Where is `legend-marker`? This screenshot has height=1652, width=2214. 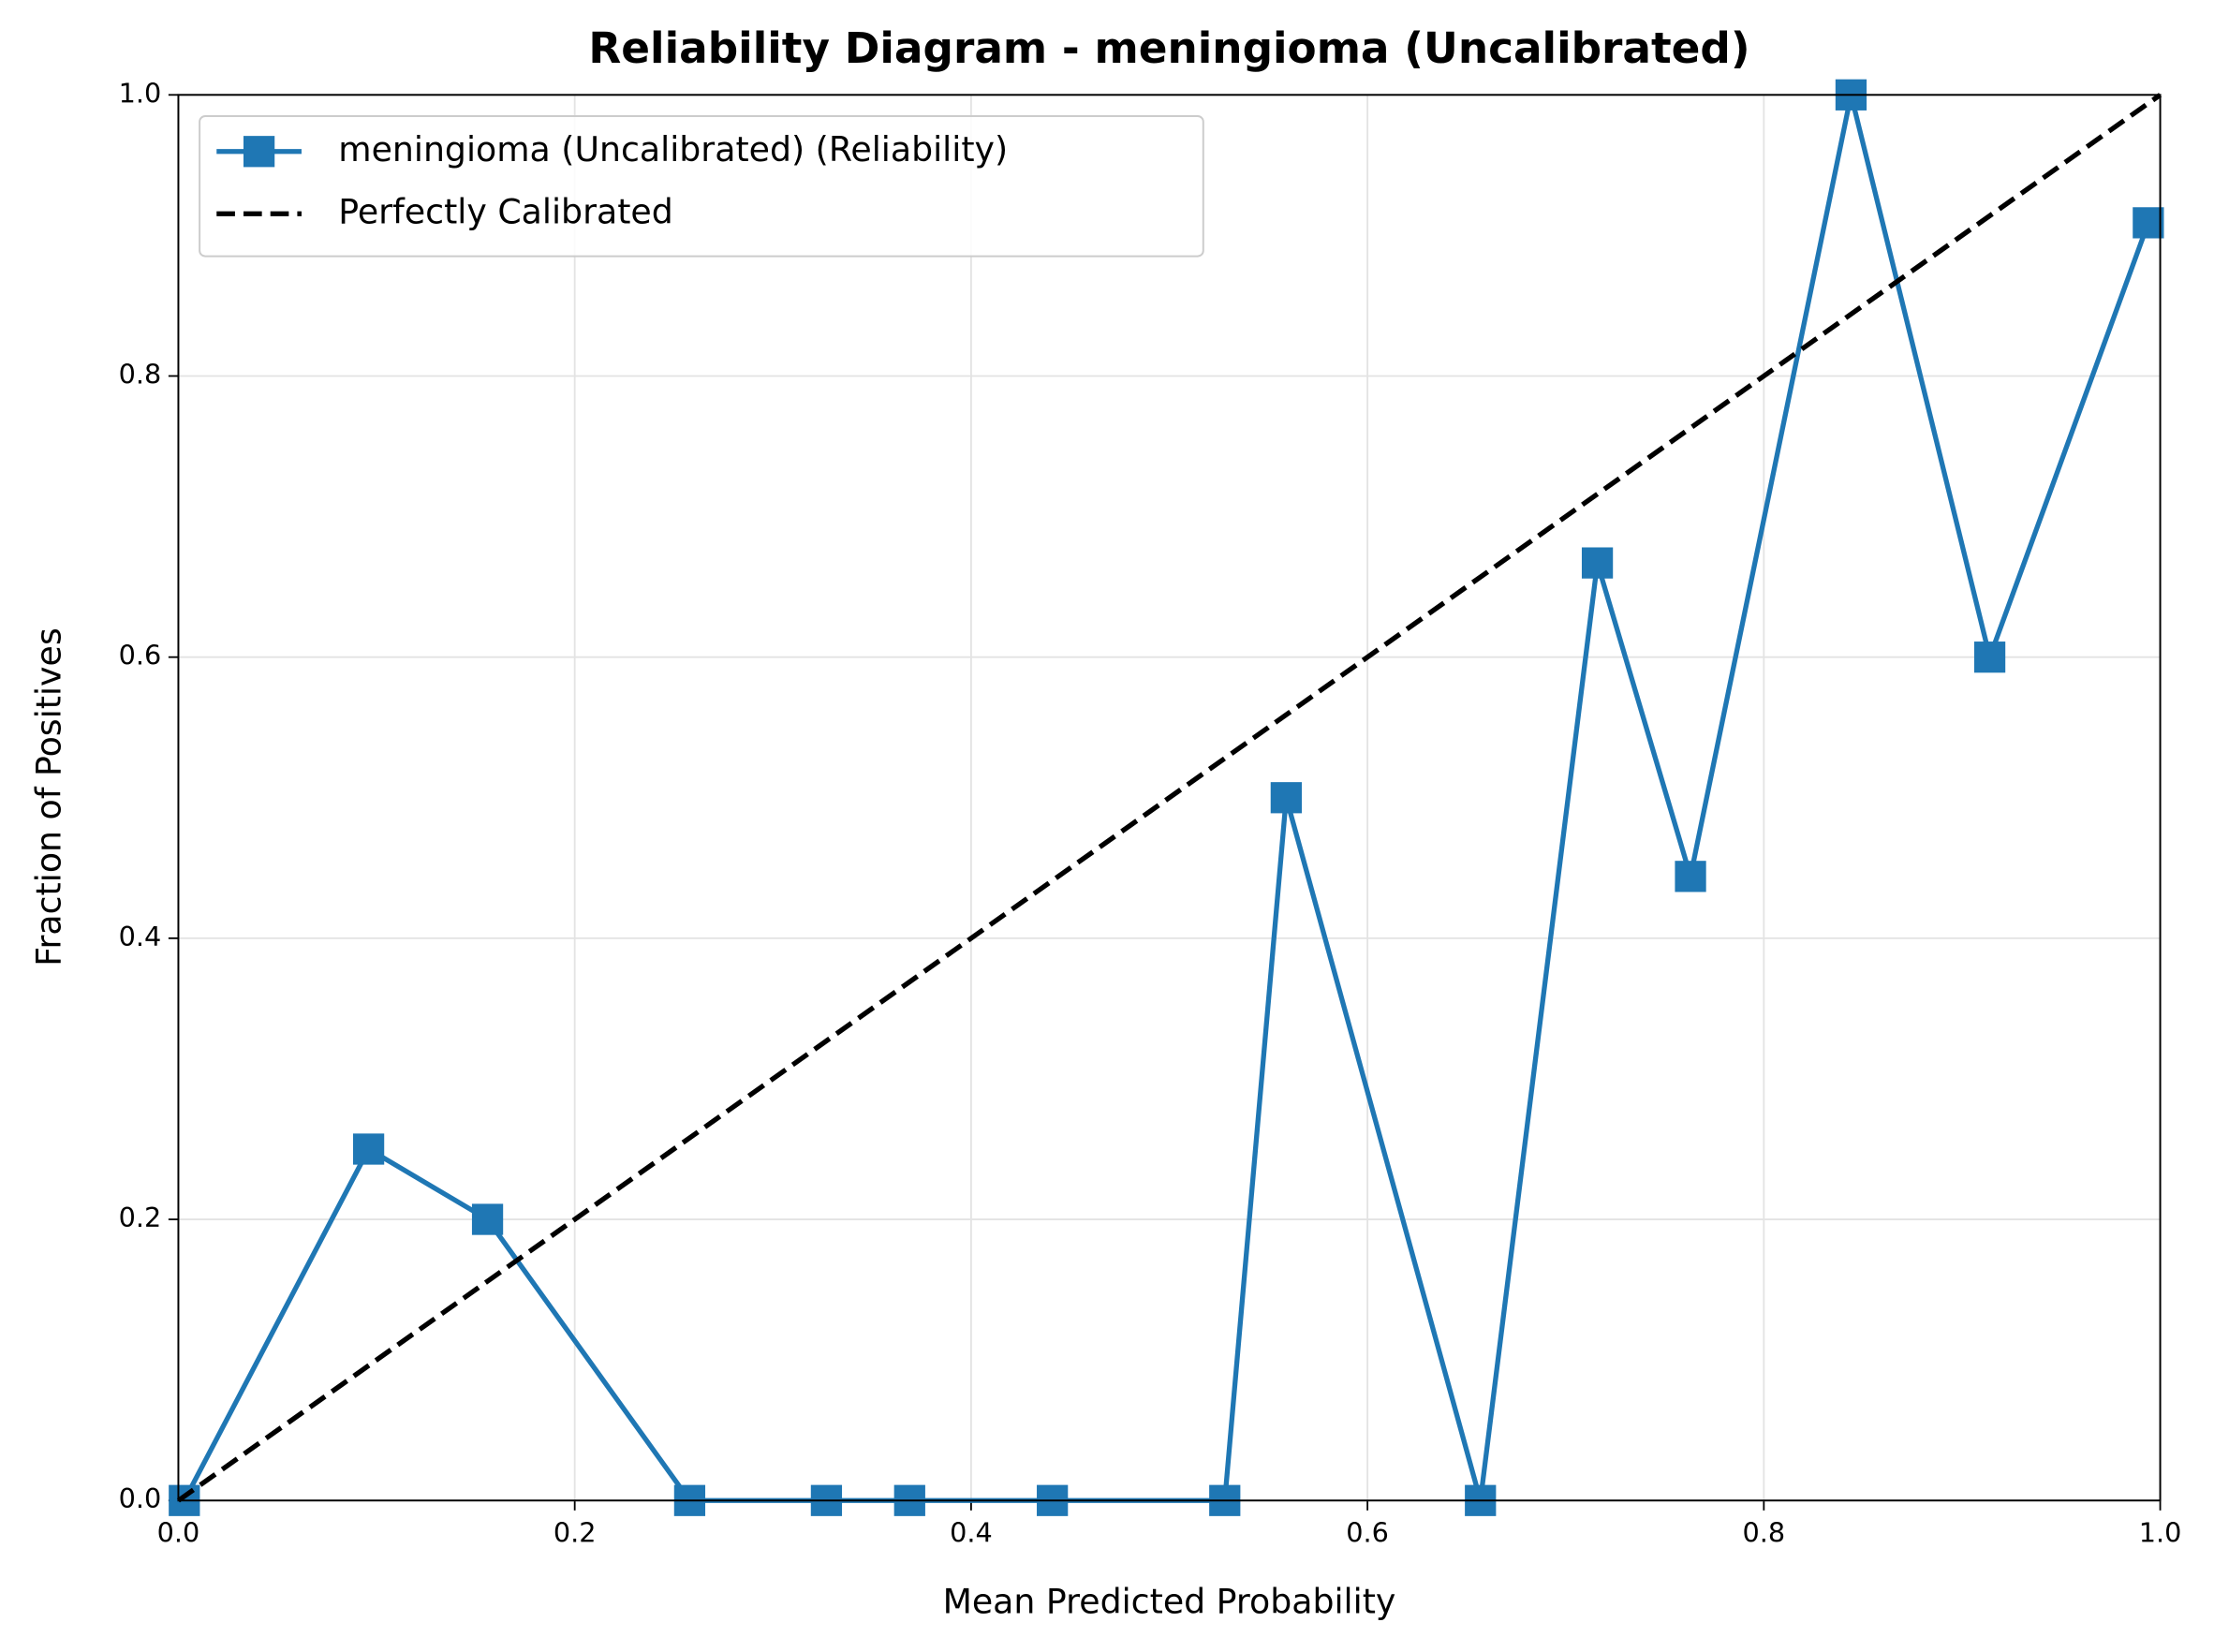
legend-marker is located at coordinates (259, 152).